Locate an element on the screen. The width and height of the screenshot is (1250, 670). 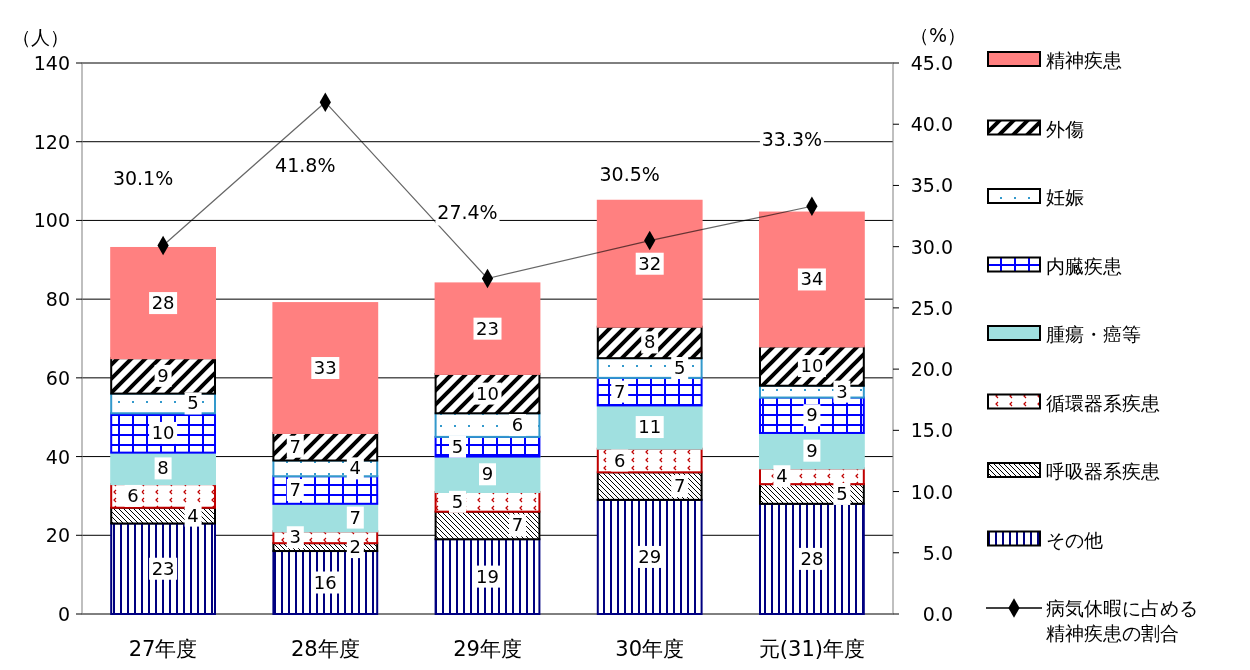
y2-tick-label: 0.0 is located at coordinates (937, 614).